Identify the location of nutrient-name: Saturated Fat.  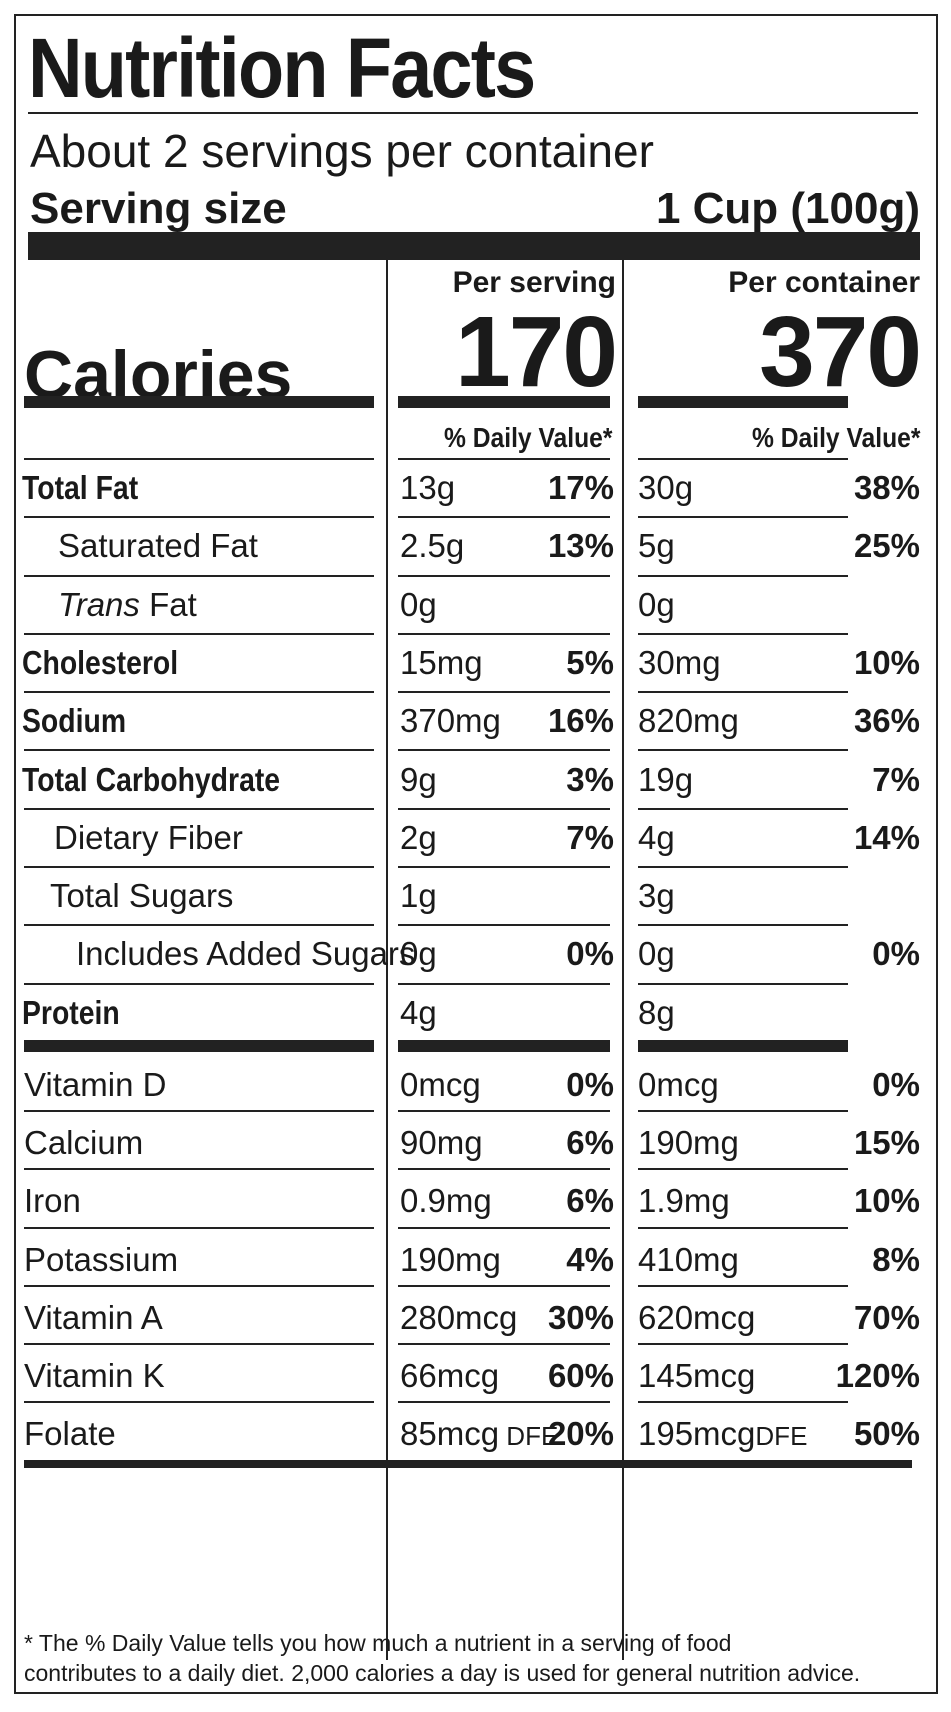
(158, 546).